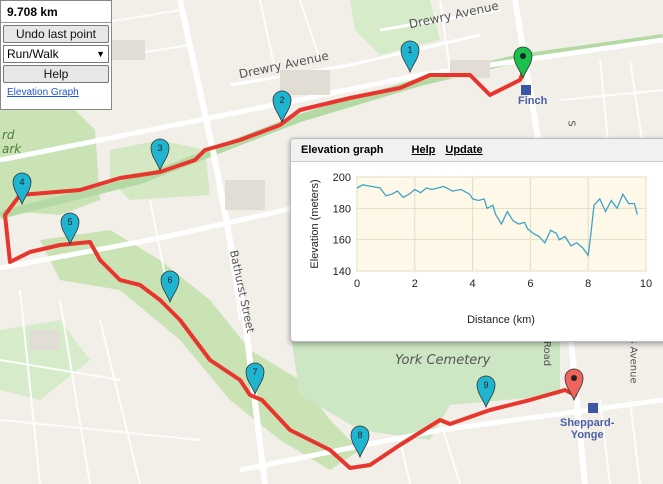 Image resolution: width=663 pixels, height=484 pixels. I want to click on x-tick-label: 2, so click(415, 284).